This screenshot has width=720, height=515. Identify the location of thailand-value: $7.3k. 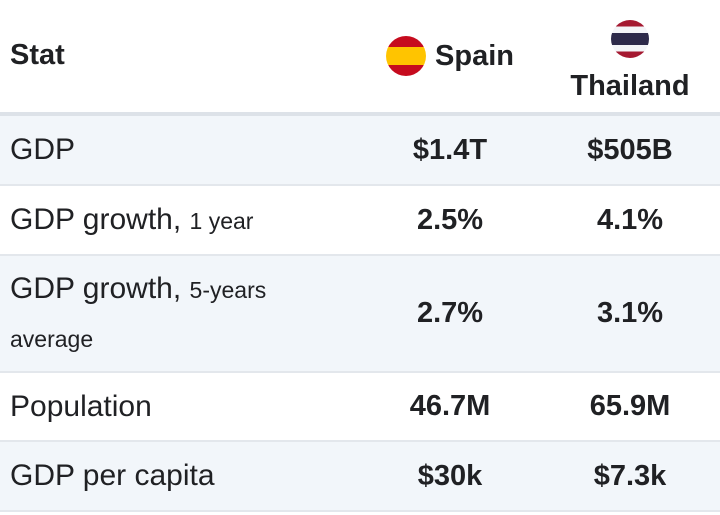
(630, 475).